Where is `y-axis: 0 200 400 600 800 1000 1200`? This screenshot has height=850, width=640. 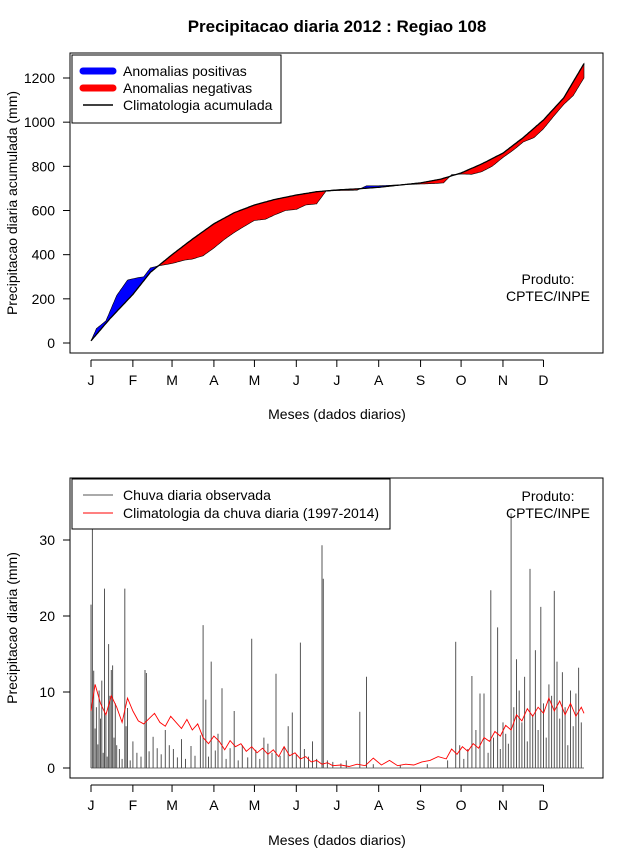
y-axis: 0 200 400 600 800 1000 1200 is located at coordinates (47, 210).